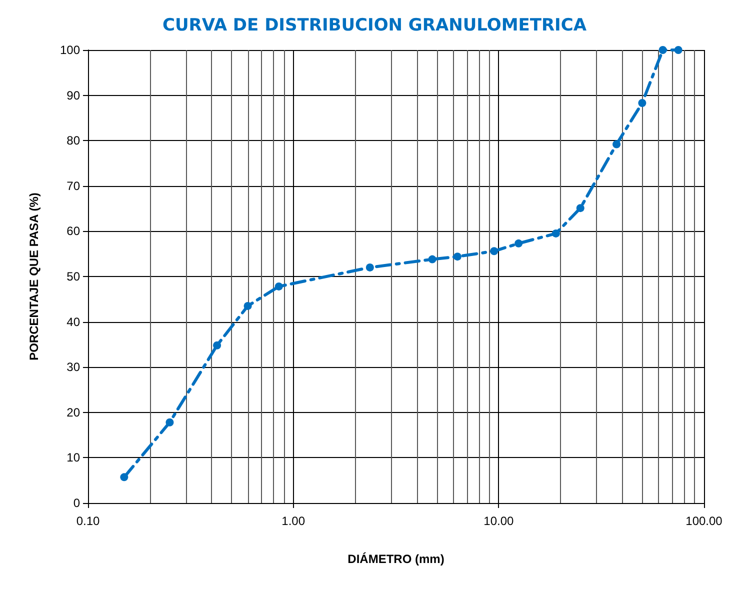 This screenshot has height=599, width=749. I want to click on x-axis-title: DIÁMETRO (mm), so click(396, 559).